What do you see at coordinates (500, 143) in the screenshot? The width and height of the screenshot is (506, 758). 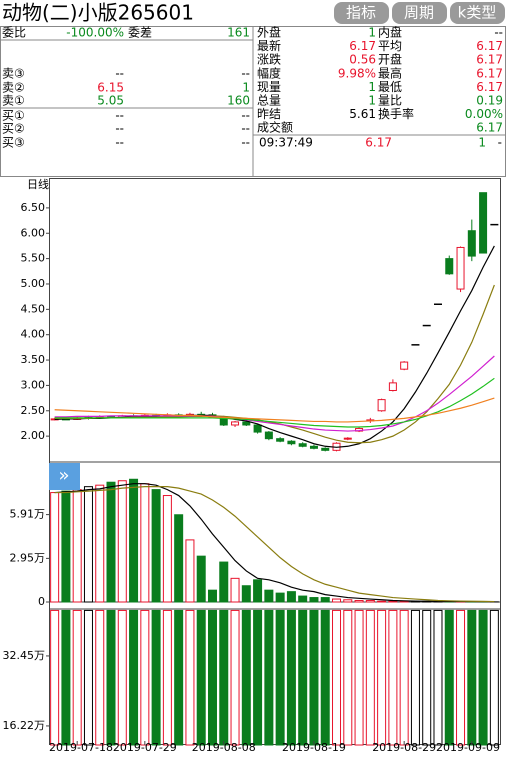 I see `trade-side: -` at bounding box center [500, 143].